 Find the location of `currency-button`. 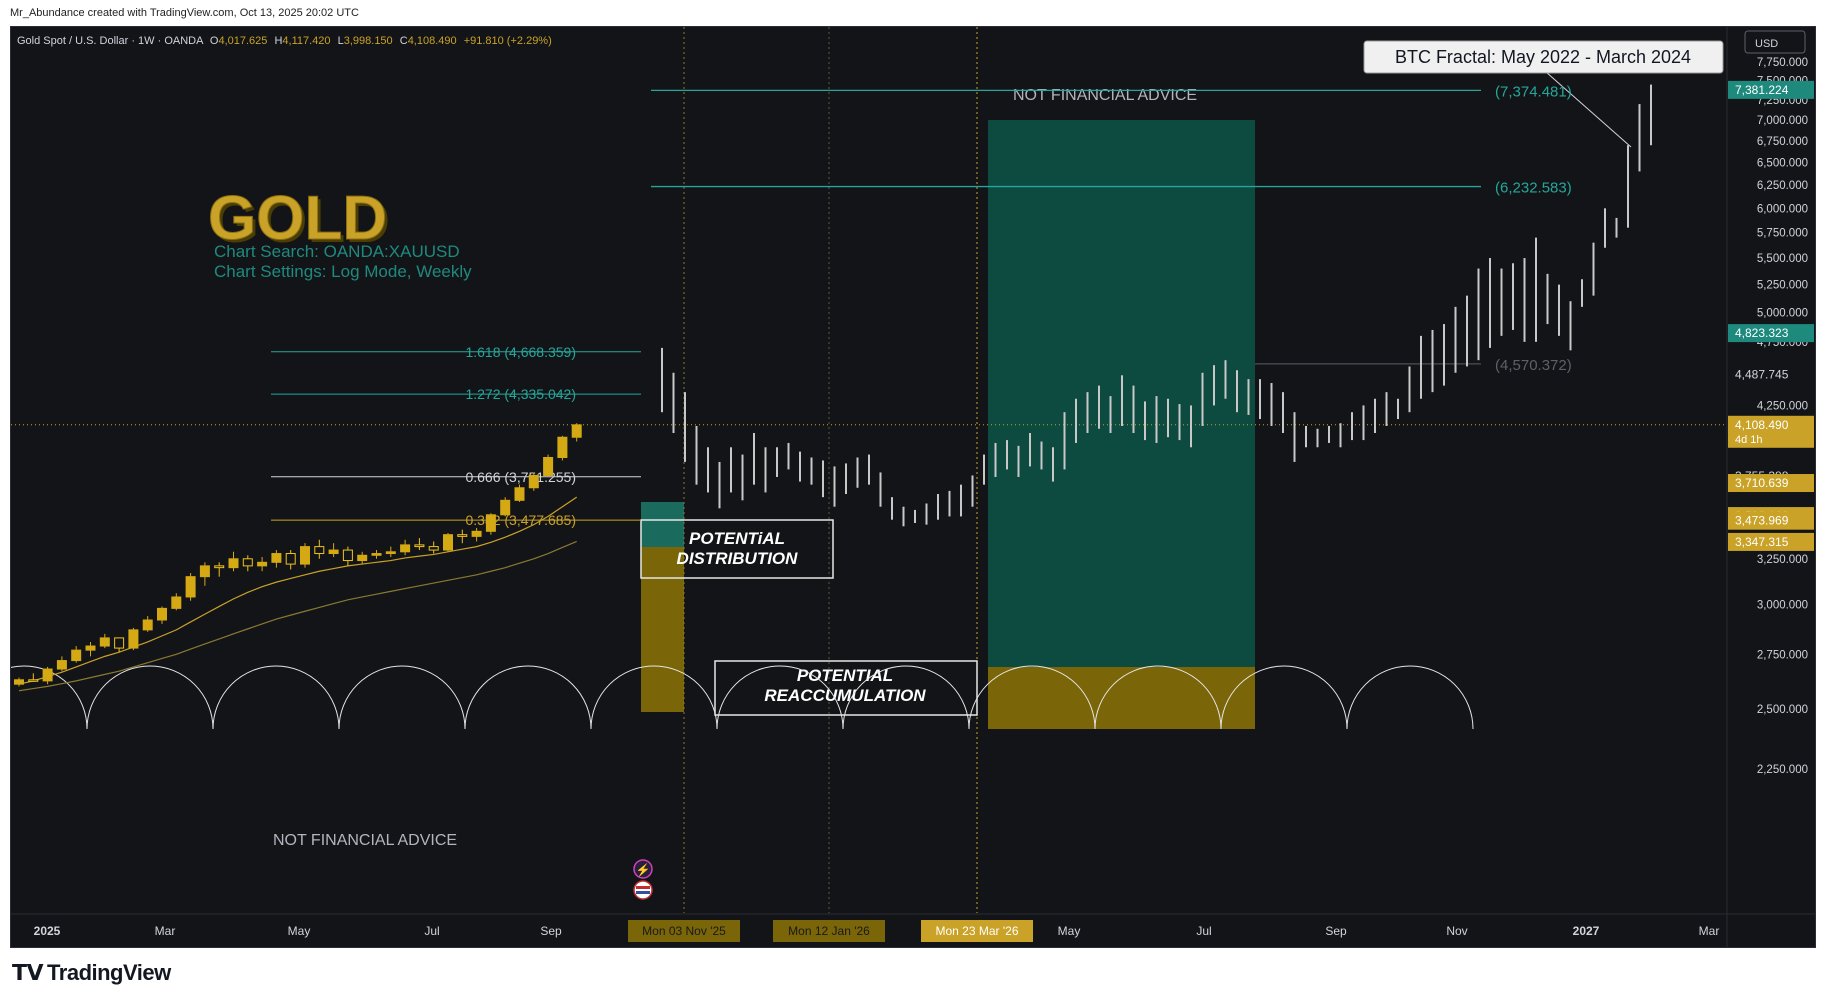

currency-button is located at coordinates (1775, 42).